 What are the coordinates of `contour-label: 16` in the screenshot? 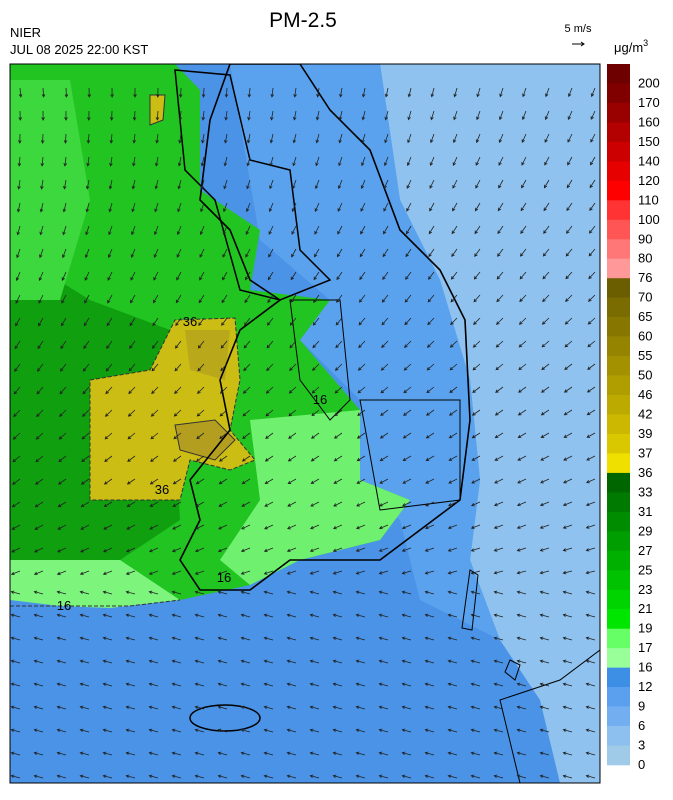 It's located at (224, 577).